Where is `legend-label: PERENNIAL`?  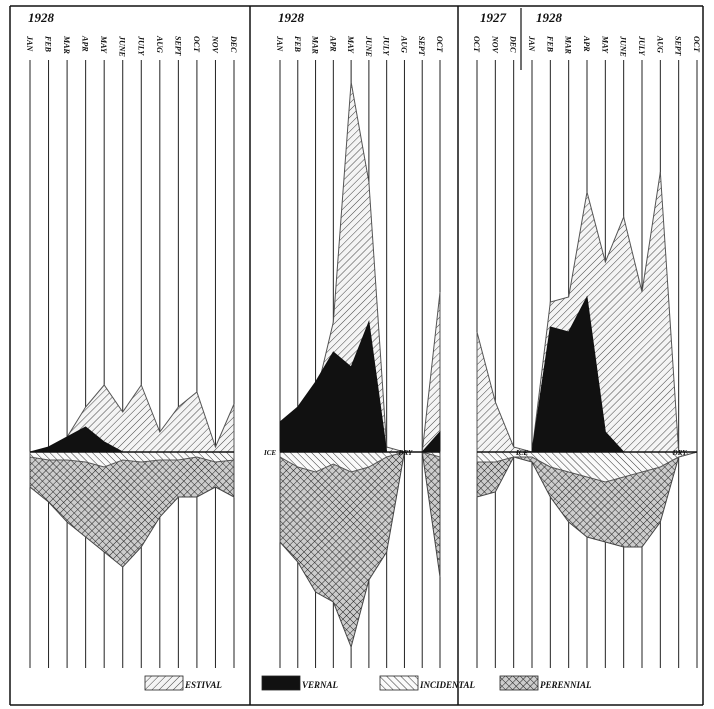
legend-label: PERENNIAL is located at coordinates (566, 685).